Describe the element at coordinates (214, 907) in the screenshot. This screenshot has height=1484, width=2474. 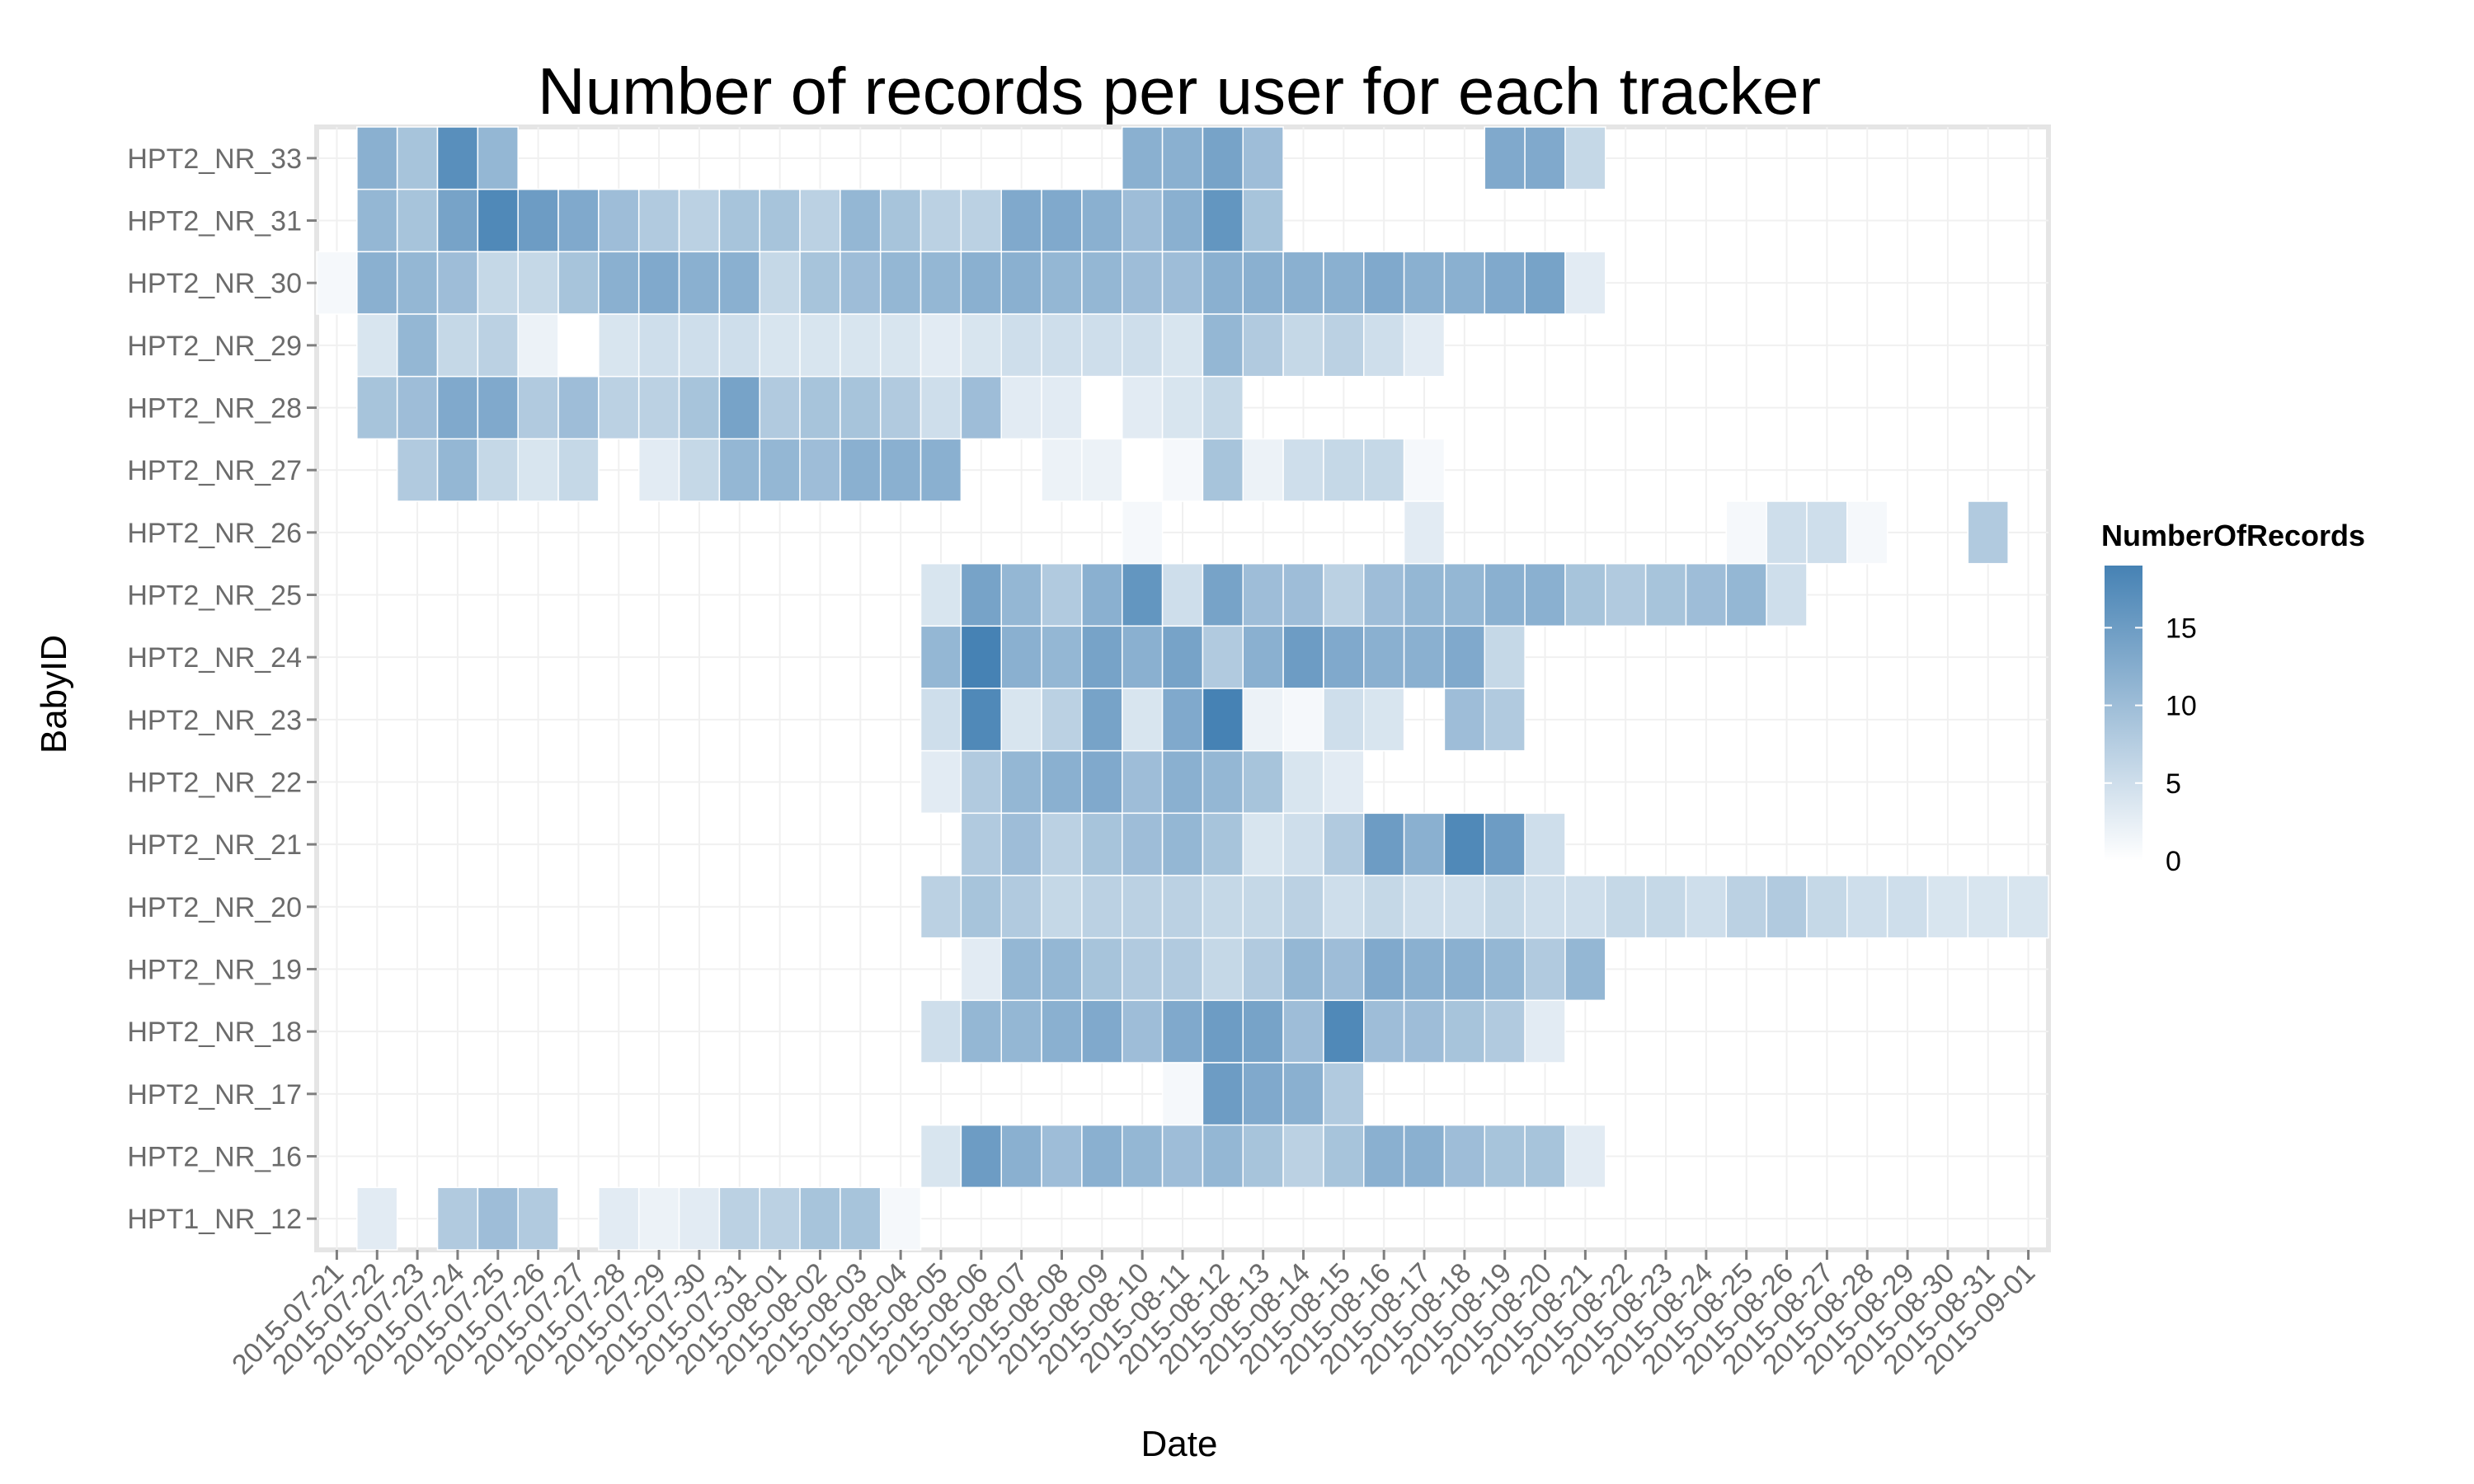
I see `y-tick-label: HPT2_NR_20` at that location.